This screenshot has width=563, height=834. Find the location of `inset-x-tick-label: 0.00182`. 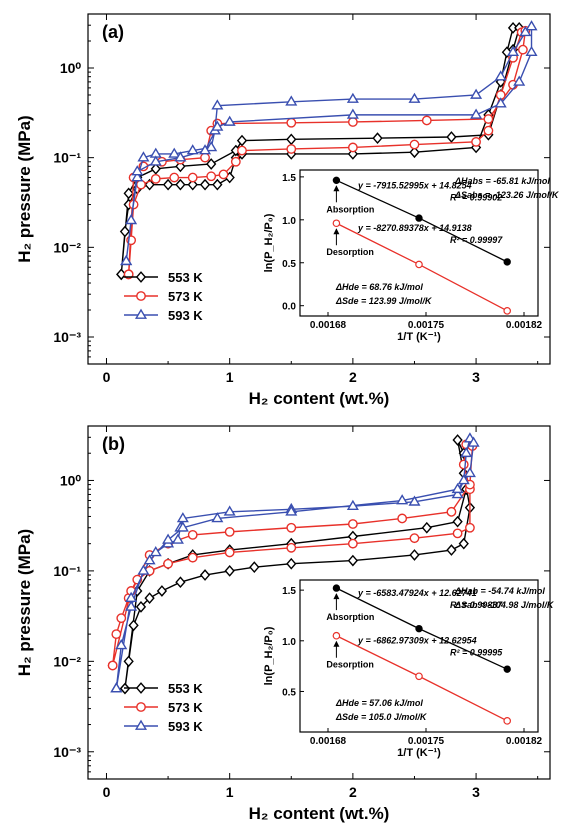

inset-x-tick-label: 0.00182 is located at coordinates (524, 741).